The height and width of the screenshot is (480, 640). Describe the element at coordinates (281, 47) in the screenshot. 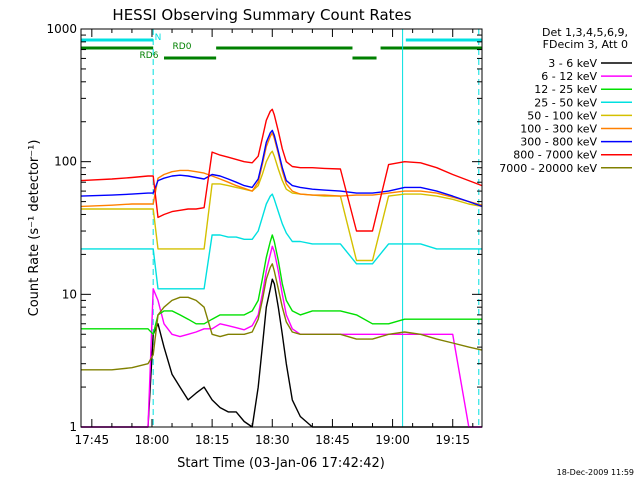

I see `flag-bars: N RD0 RD6` at that location.